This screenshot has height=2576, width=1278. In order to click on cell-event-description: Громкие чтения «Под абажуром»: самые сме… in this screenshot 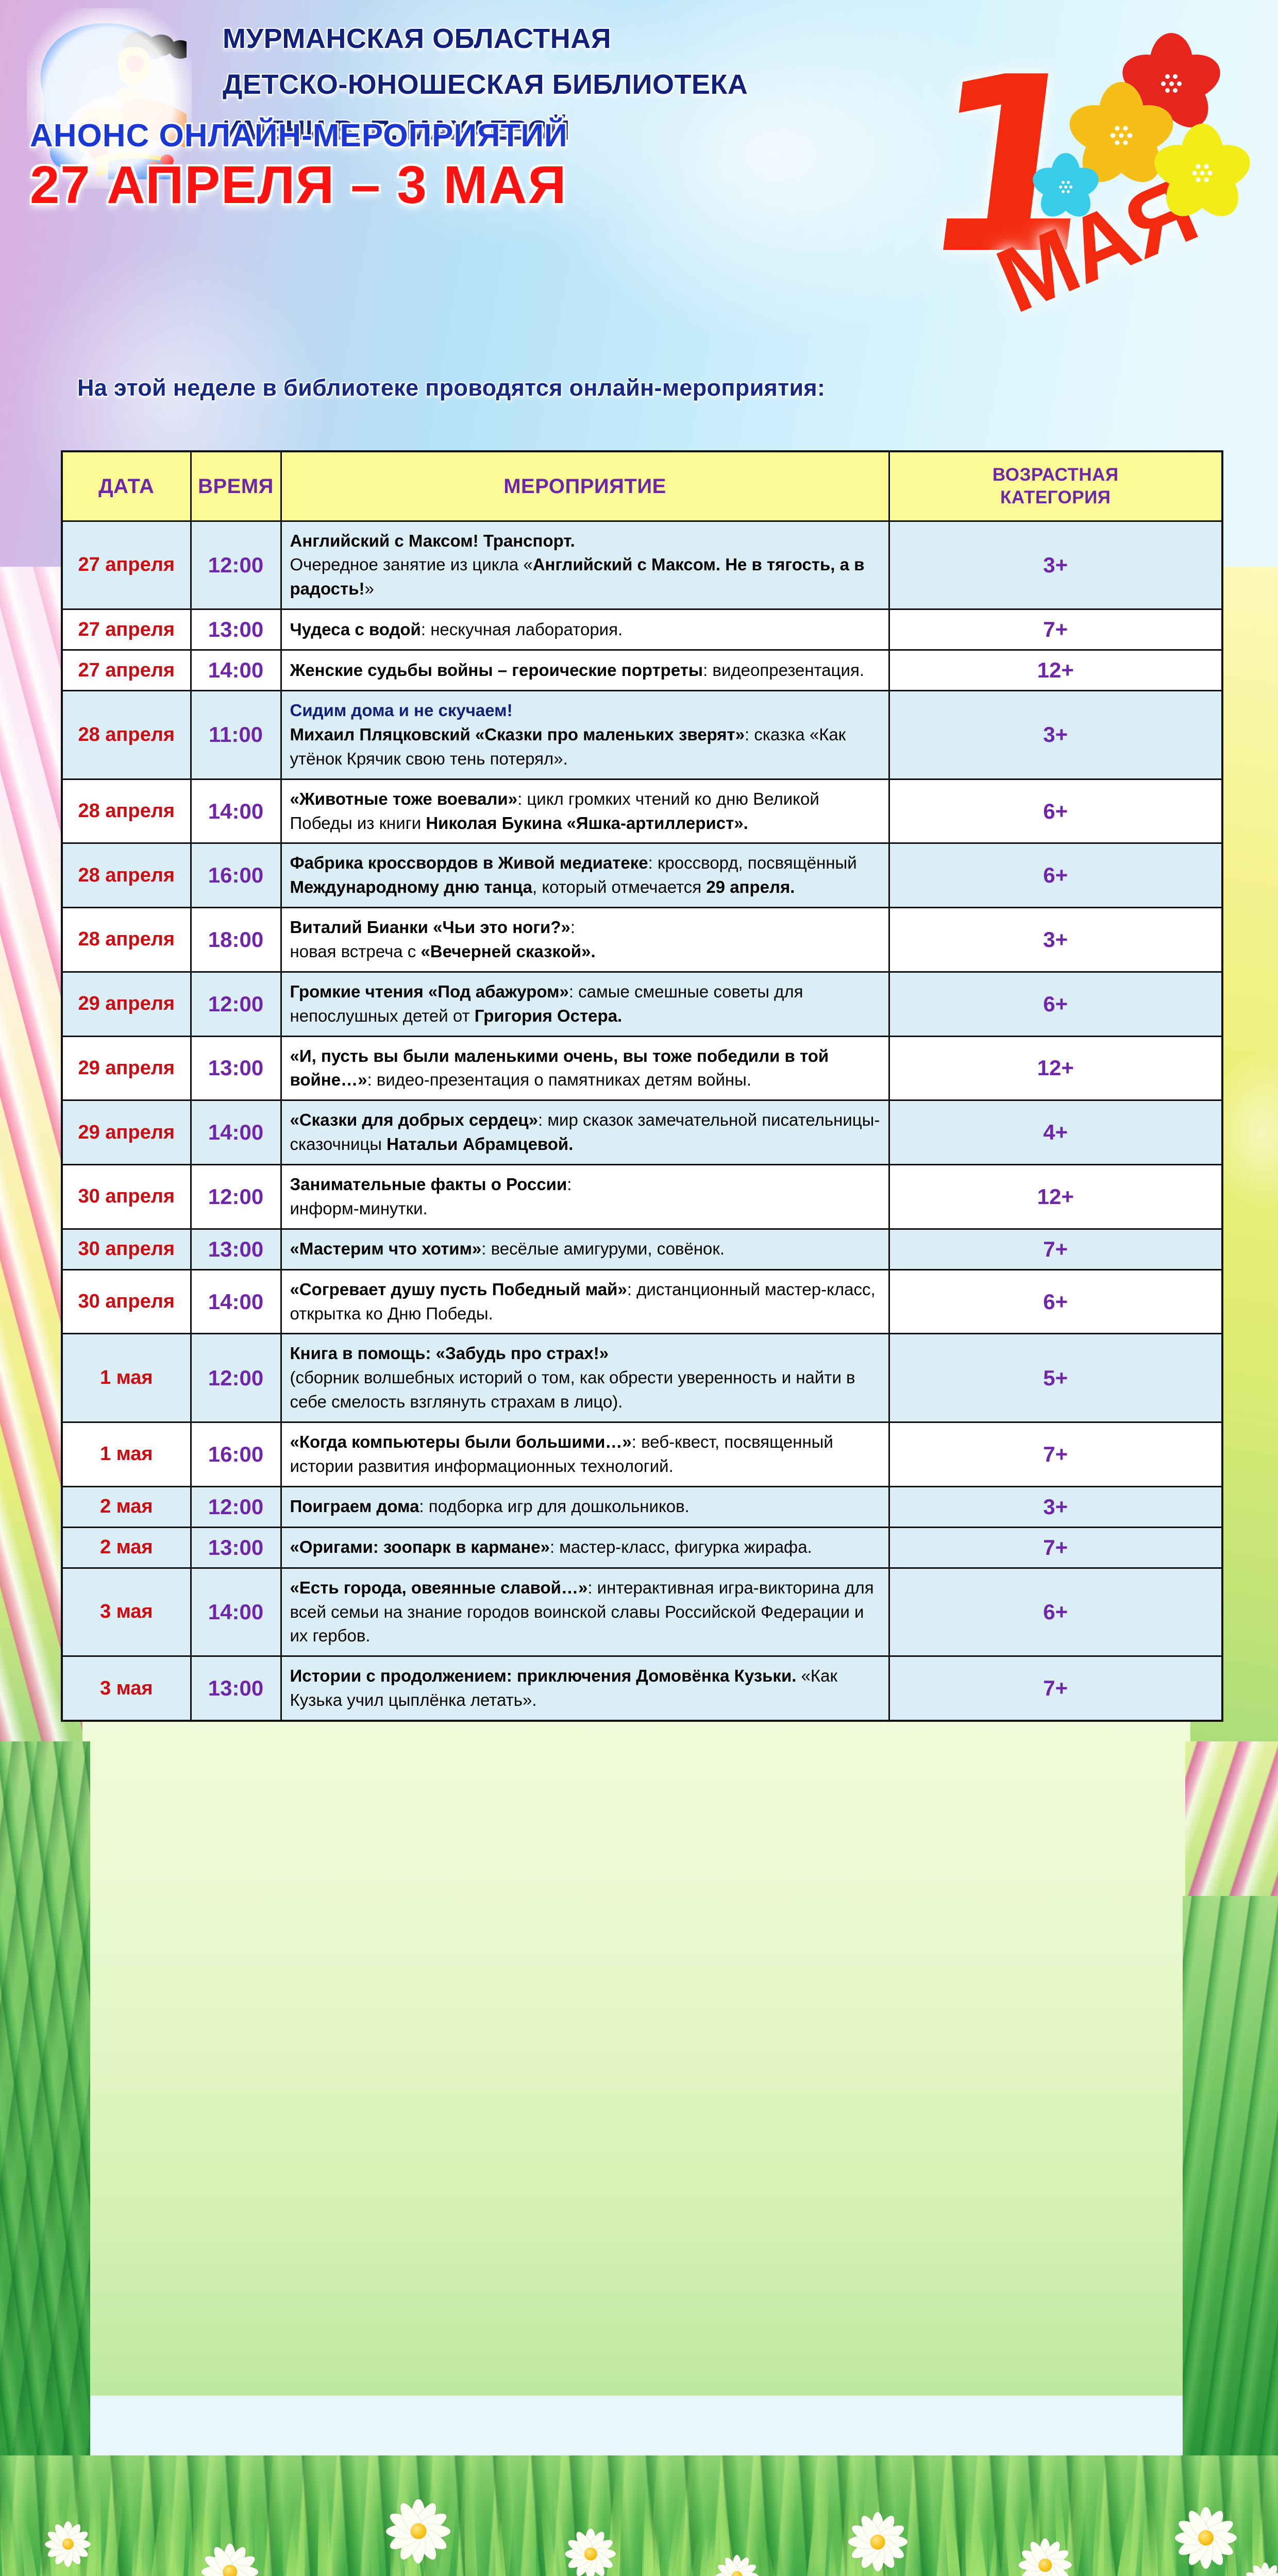, I will do `click(585, 1004)`.